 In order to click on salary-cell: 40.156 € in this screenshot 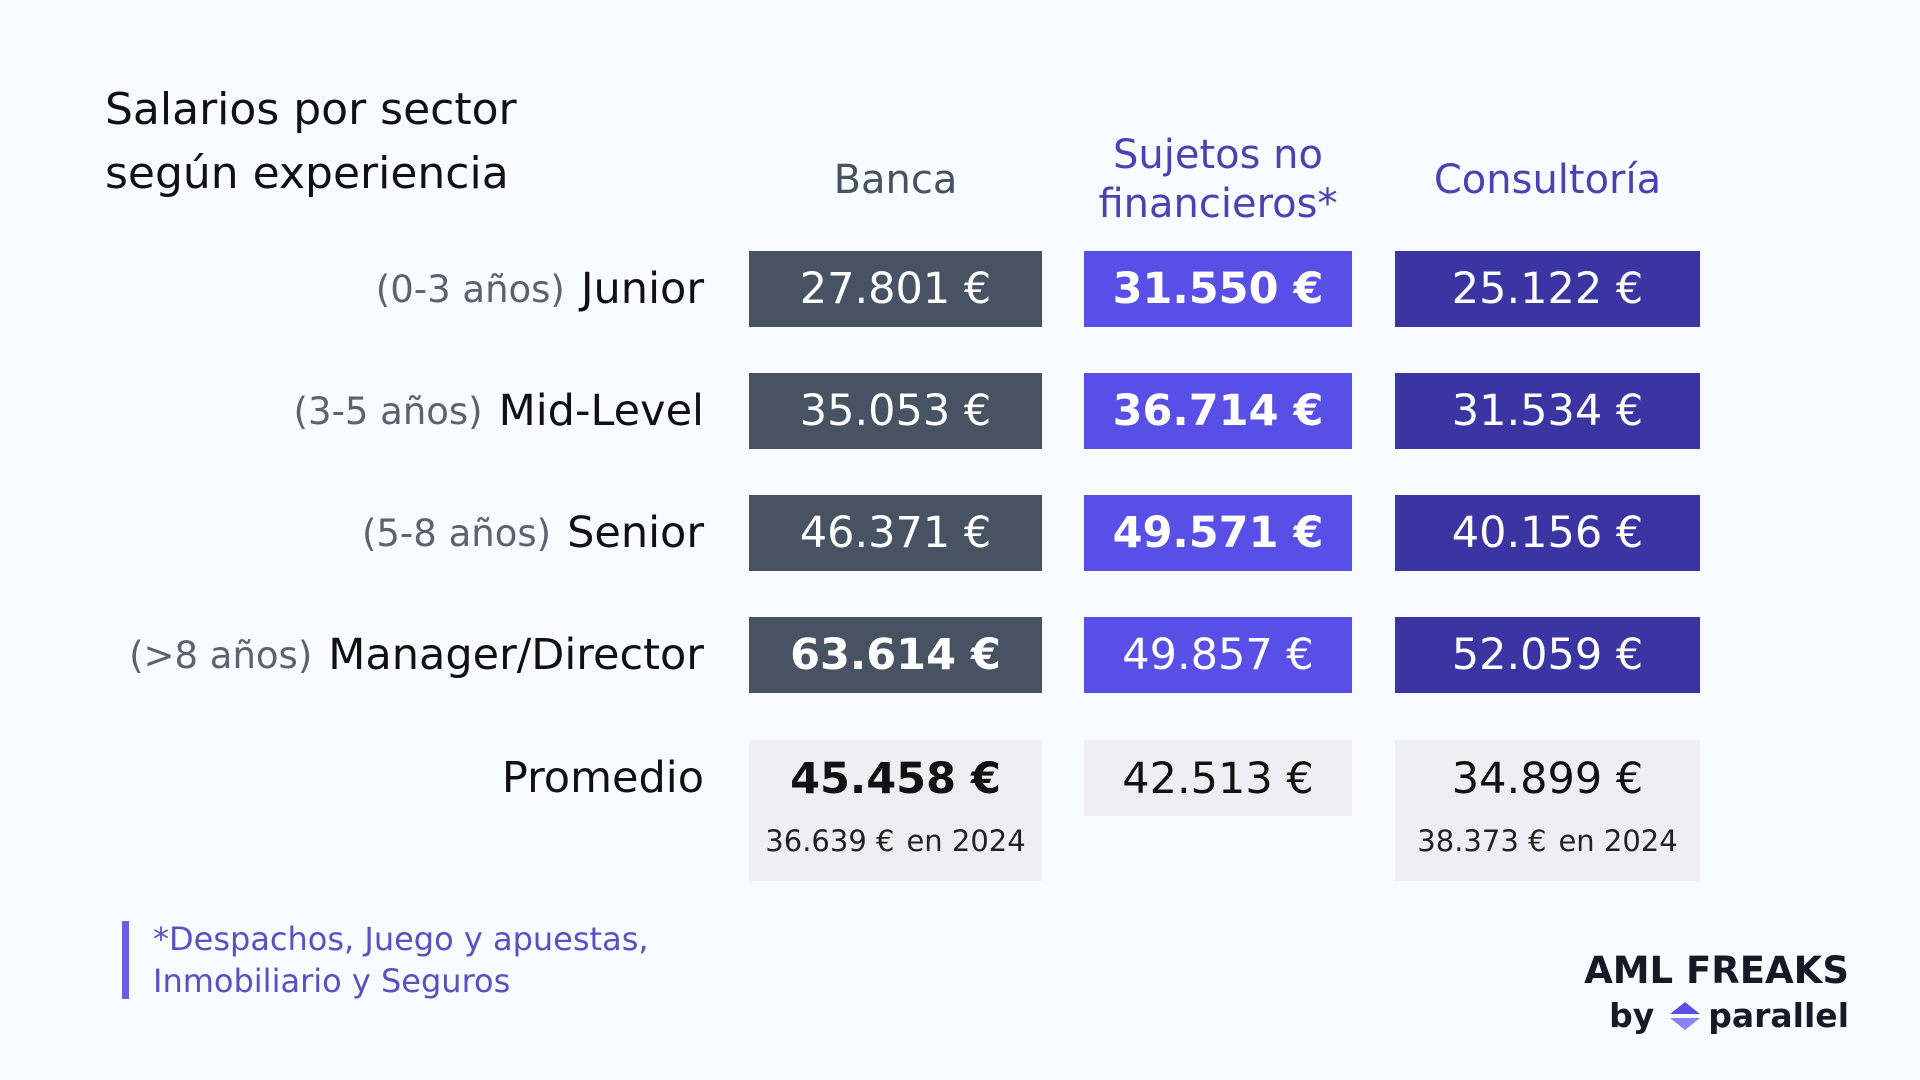, I will do `click(1547, 533)`.